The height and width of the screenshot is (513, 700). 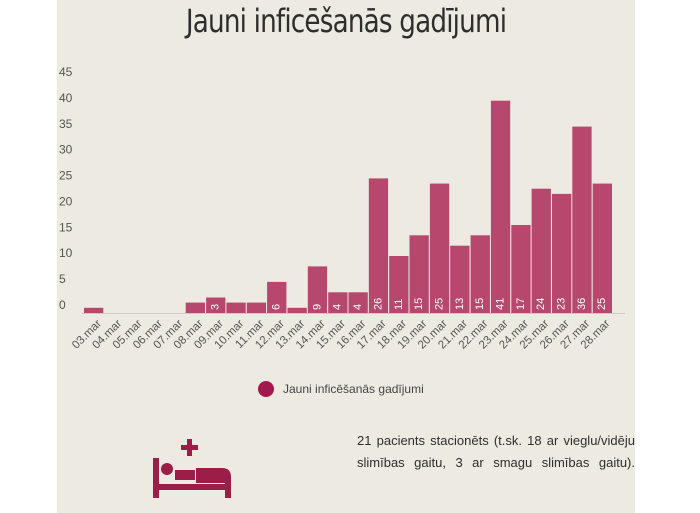 I want to click on legend: Jauni inficēšanās gadījumi, so click(x=341, y=389).